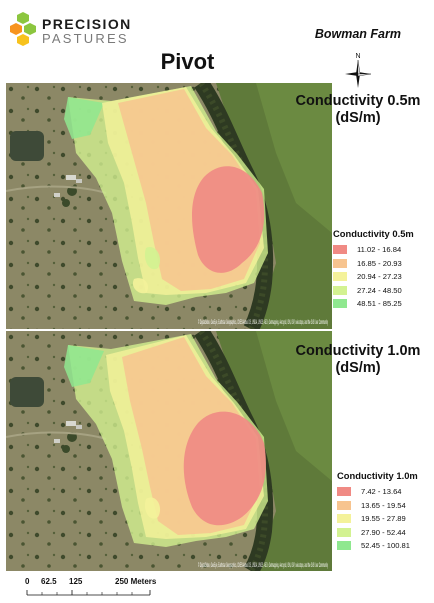 The width and height of the screenshot is (434, 603). What do you see at coordinates (357, 34) in the screenshot?
I see `farm-name: Bowman Farm` at bounding box center [357, 34].